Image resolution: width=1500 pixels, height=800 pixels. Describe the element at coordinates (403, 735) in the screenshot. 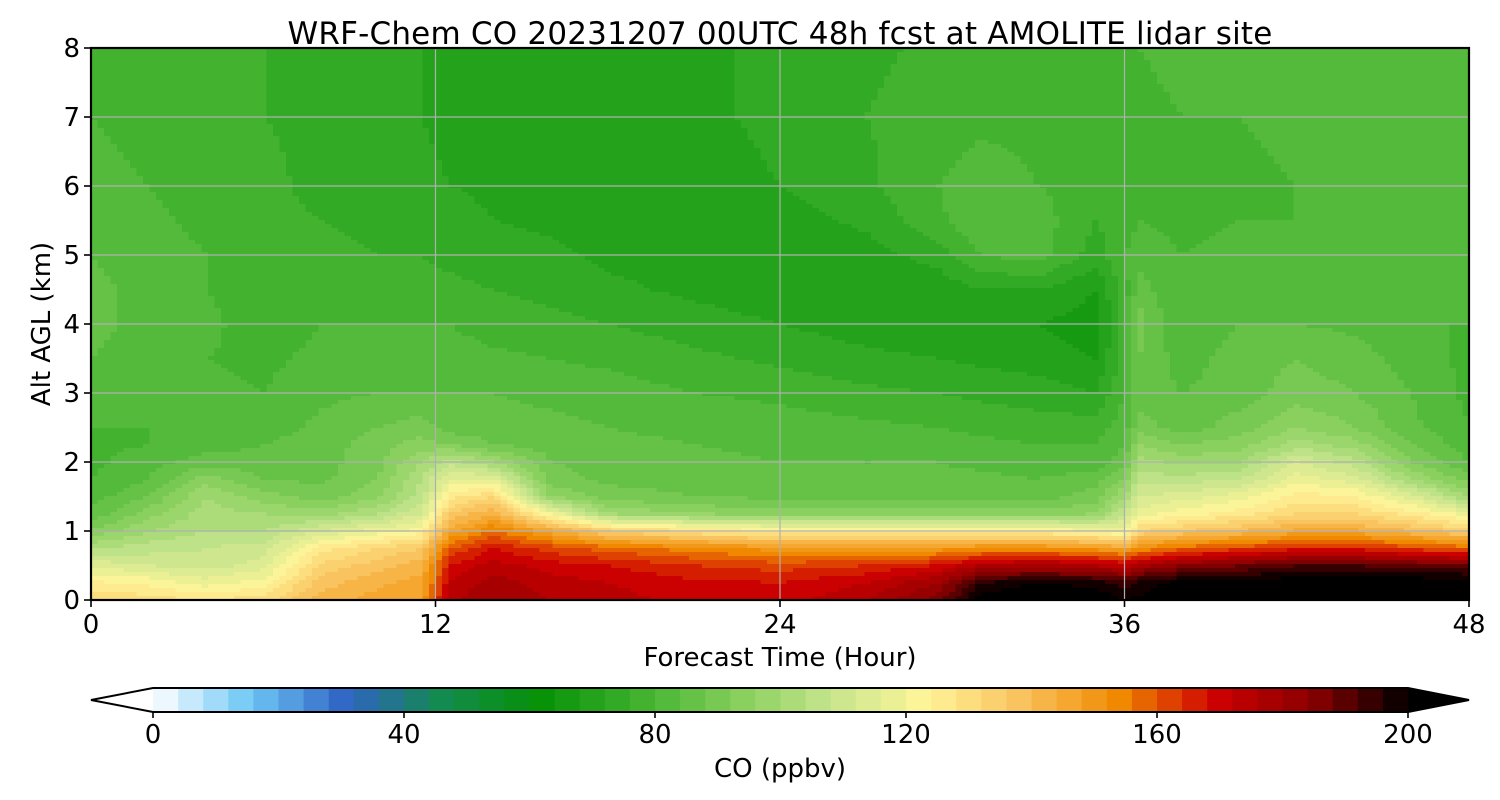

I see `colorbar-tick-label: 40` at that location.